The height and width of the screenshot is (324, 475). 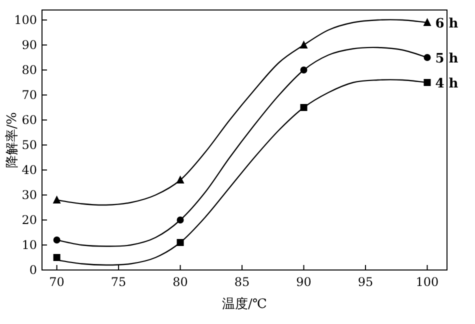 What do you see at coordinates (12, 140) in the screenshot?
I see `y-axis-title: 降解率/%` at bounding box center [12, 140].